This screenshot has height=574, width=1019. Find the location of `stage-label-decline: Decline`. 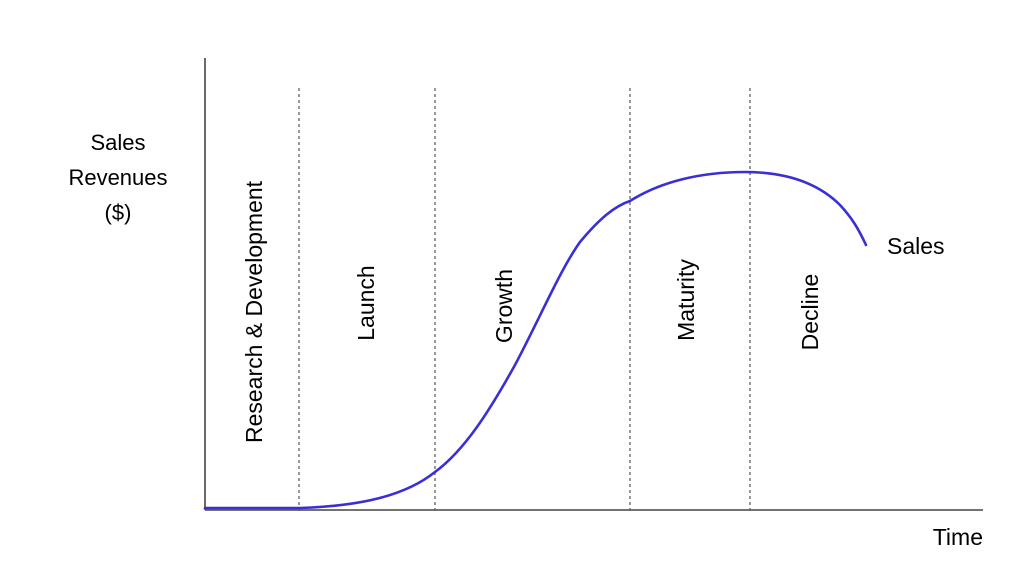

stage-label-decline: Decline is located at coordinates (810, 312).